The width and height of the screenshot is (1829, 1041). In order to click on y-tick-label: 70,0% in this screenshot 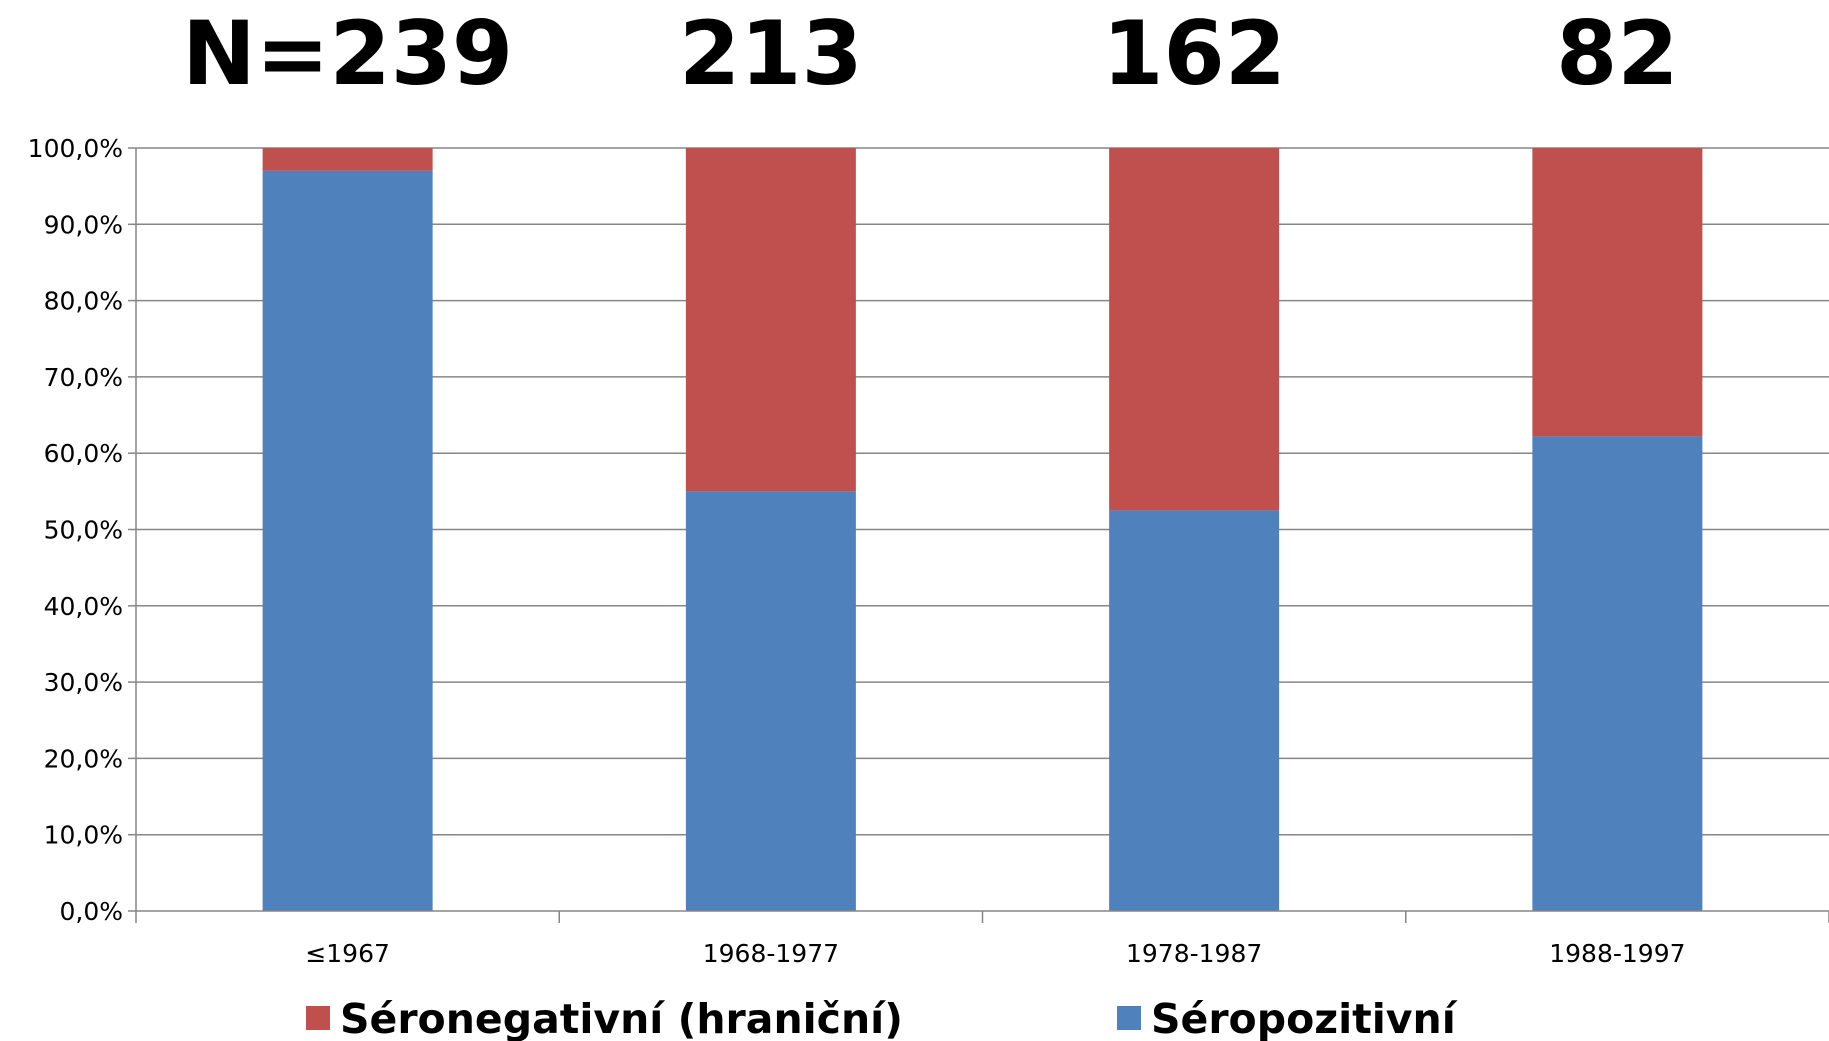, I will do `click(83, 377)`.